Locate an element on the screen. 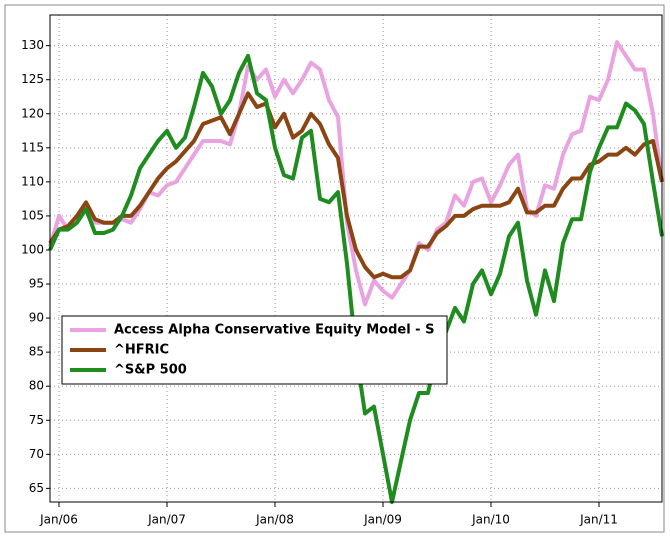 The image size is (670, 538). y-tick-label: 100 is located at coordinates (32, 249).